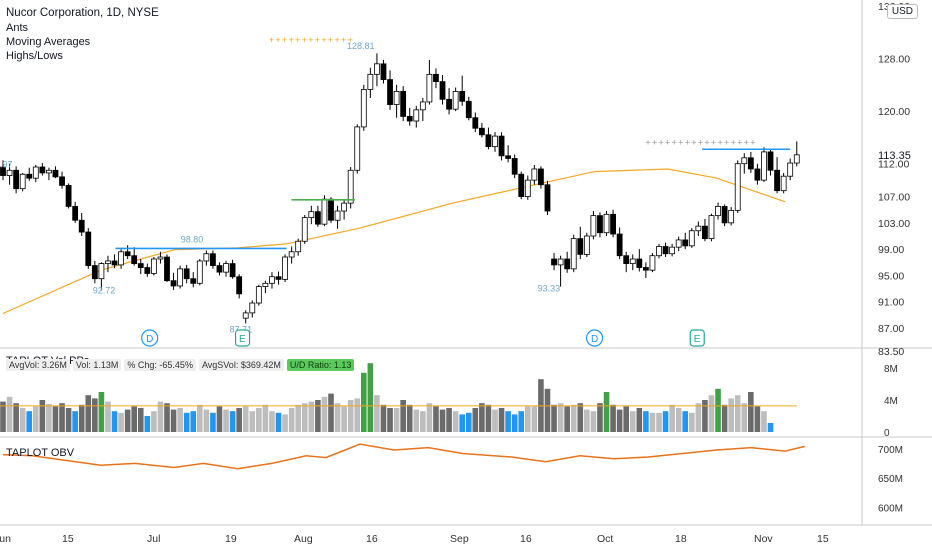  What do you see at coordinates (34, 56) in the screenshot?
I see `indicator-highs-lows: Highs/Lows` at bounding box center [34, 56].